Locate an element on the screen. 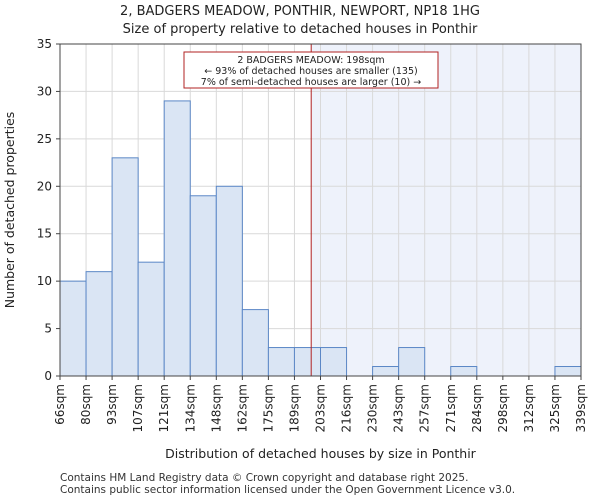  x-tick-label: 339sqm is located at coordinates (581, 408).